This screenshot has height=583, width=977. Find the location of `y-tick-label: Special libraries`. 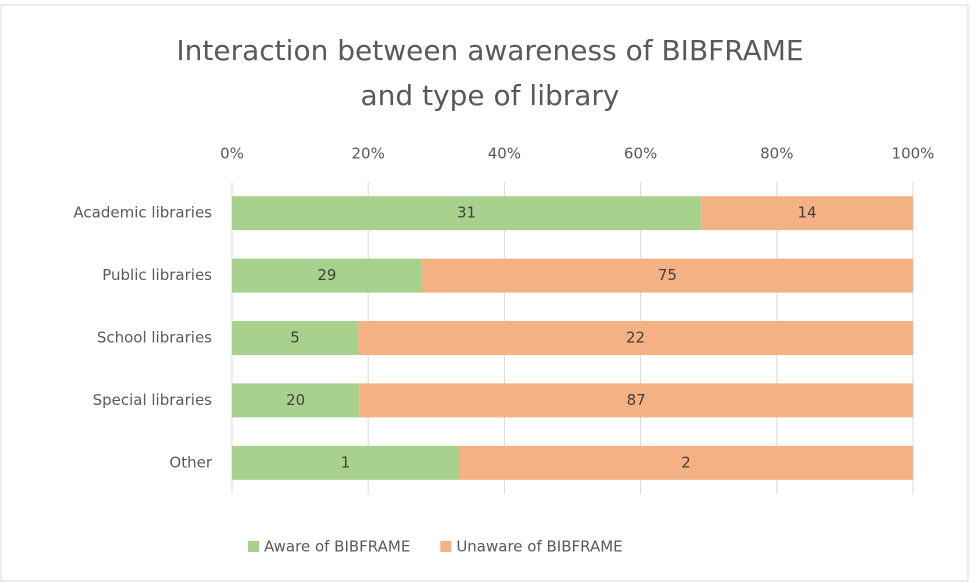

y-tick-label: Special libraries is located at coordinates (153, 400).